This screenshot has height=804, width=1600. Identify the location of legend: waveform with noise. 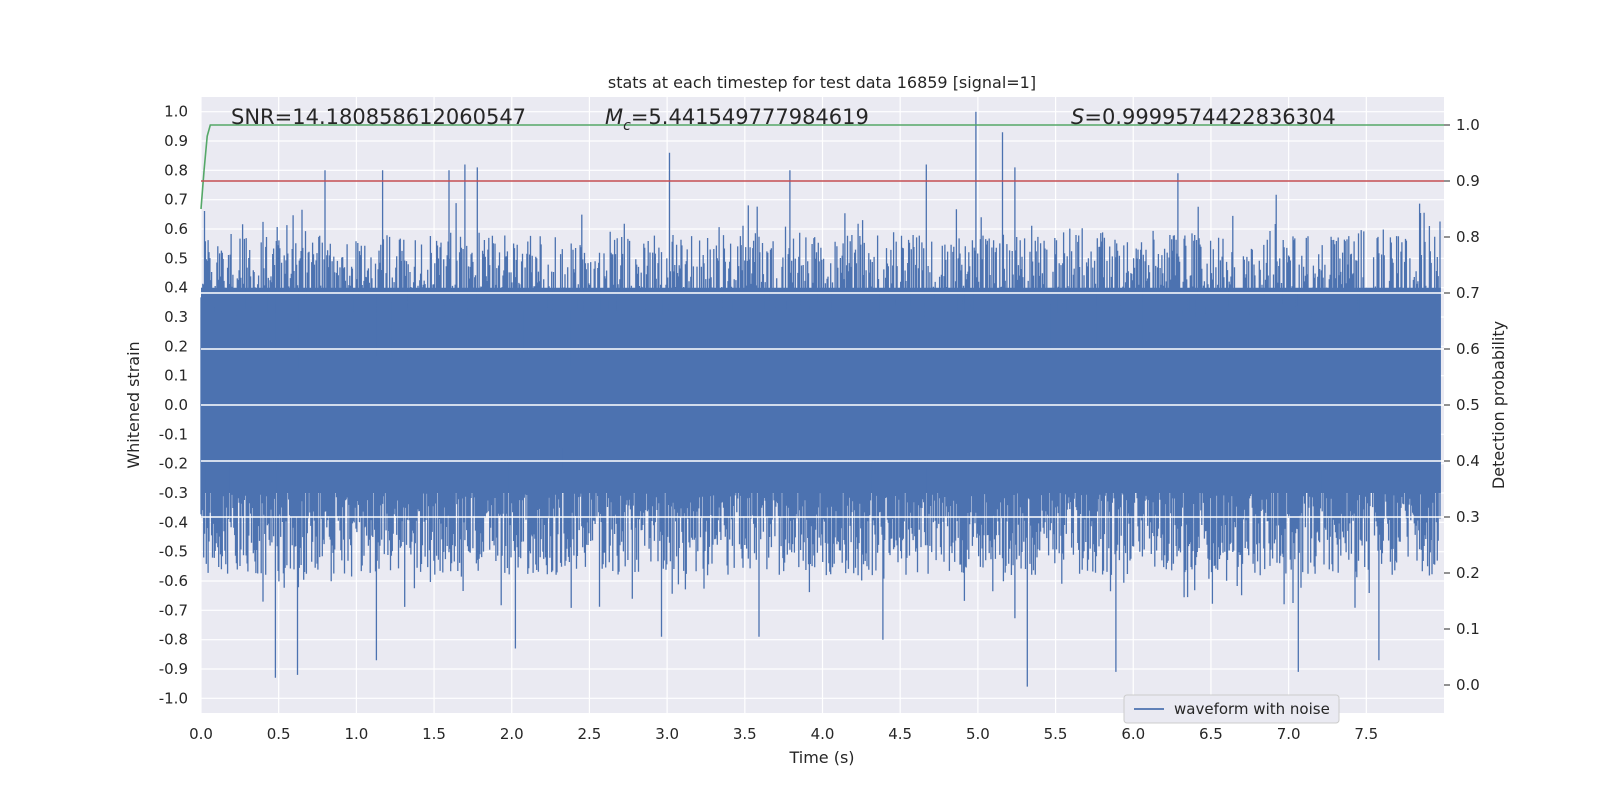
(1231, 709).